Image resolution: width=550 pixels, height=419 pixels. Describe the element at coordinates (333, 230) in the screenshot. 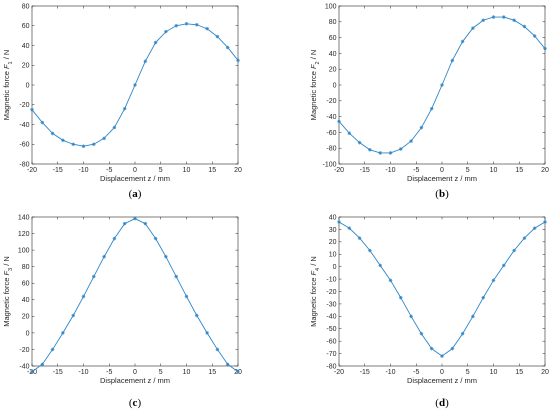

I see `y-tick-label: 30` at that location.